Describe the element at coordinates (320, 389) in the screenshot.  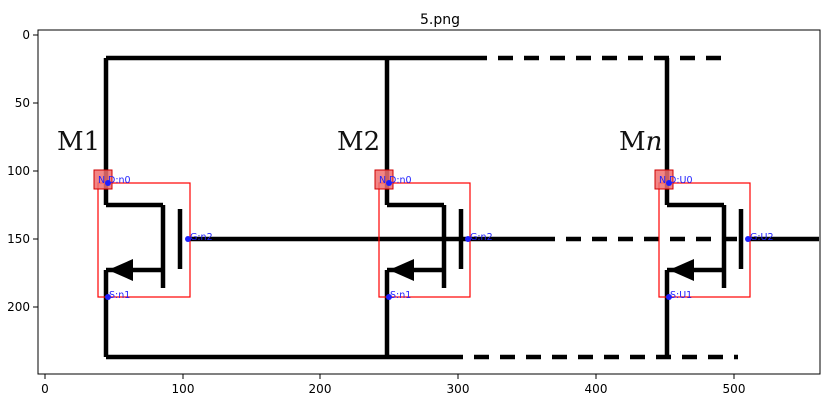
I see `x-tick-label: 200` at that location.